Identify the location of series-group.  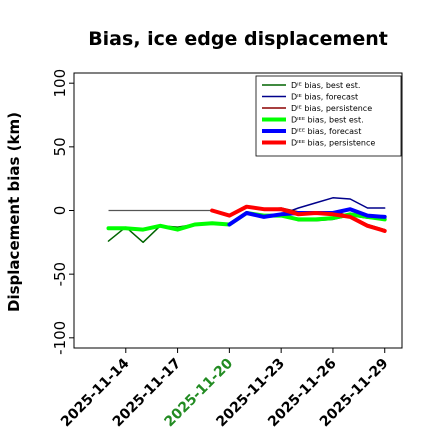
(246, 220).